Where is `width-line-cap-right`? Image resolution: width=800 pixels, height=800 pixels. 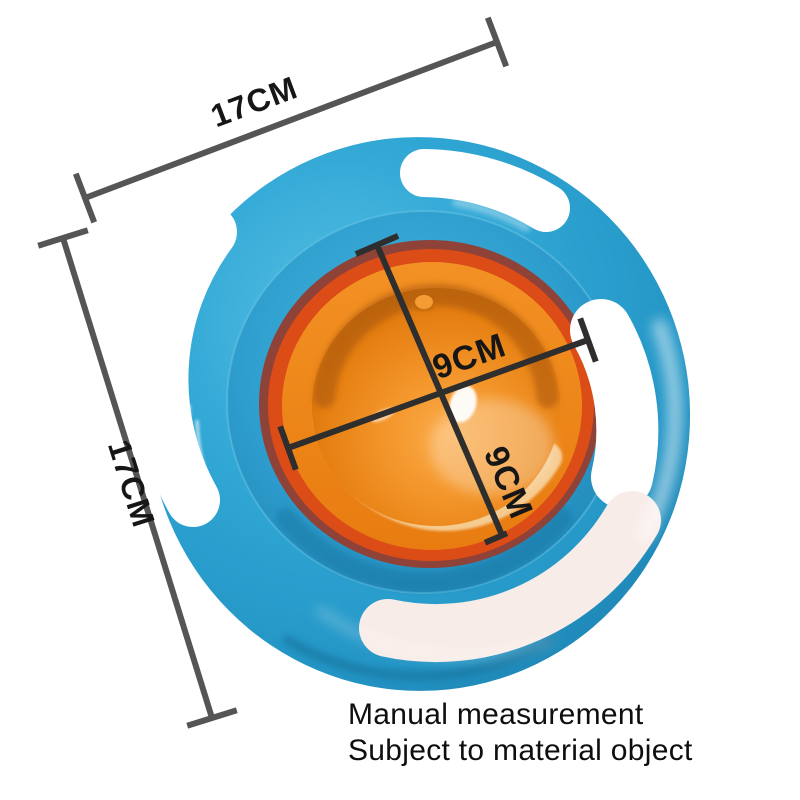 width-line-cap-right is located at coordinates (497, 42).